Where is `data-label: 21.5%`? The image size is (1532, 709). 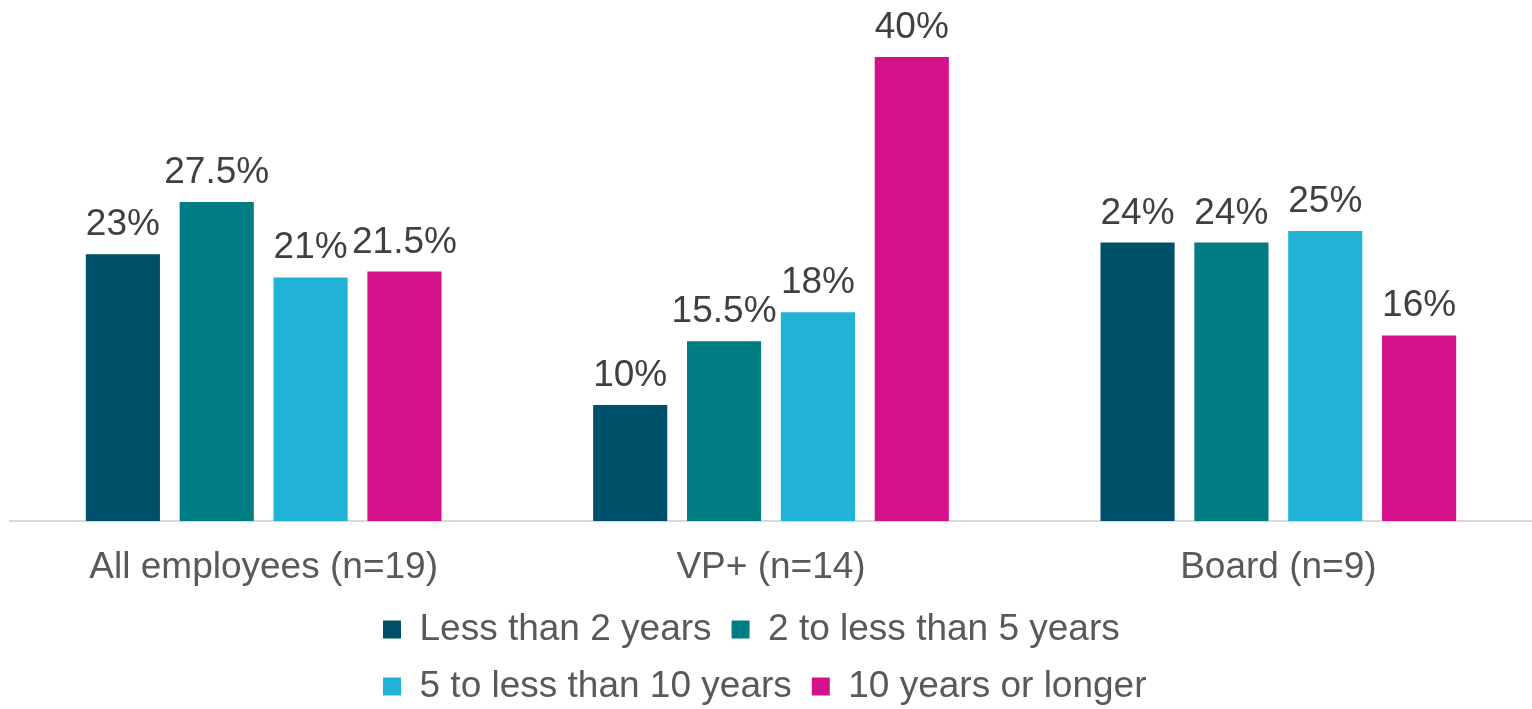 data-label: 21.5% is located at coordinates (404, 240).